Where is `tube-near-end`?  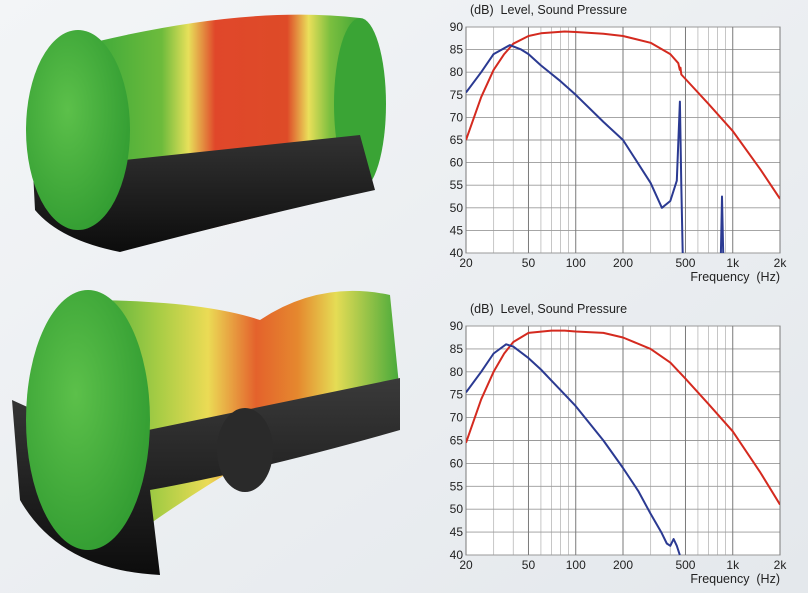
tube-near-end is located at coordinates (78, 130).